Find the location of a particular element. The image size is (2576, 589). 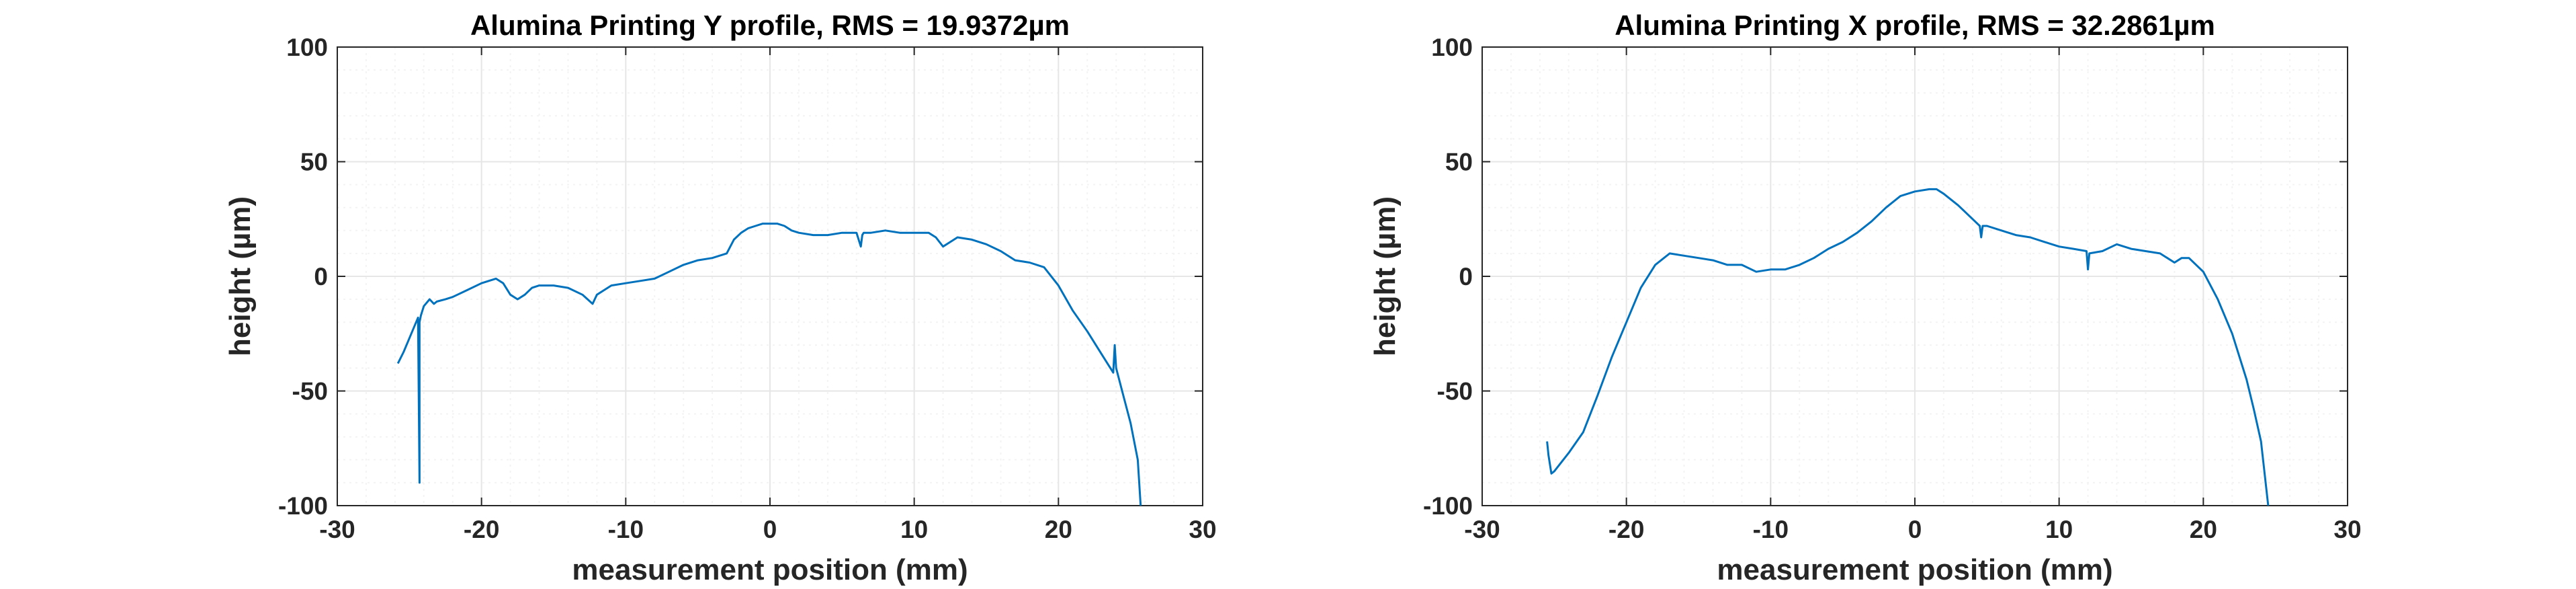

profile-series-line is located at coordinates (769, 364).